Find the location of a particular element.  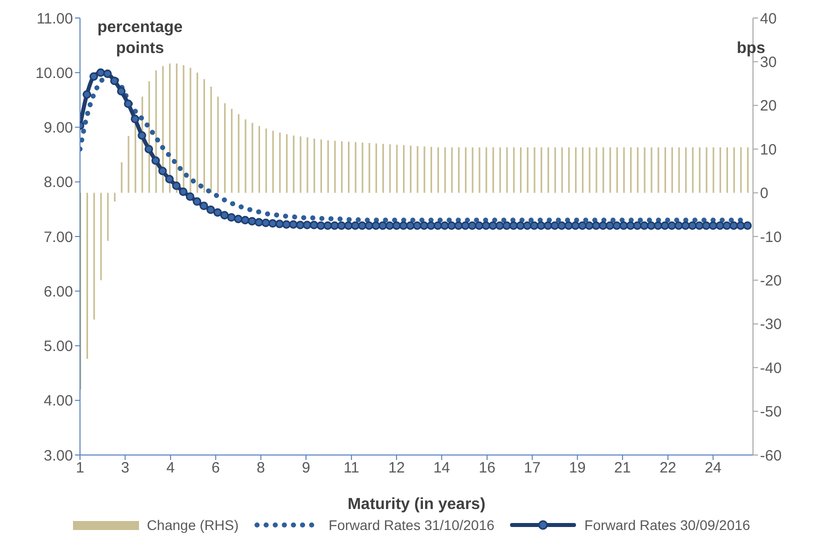

y2-axis-title: bps is located at coordinates (751, 48).